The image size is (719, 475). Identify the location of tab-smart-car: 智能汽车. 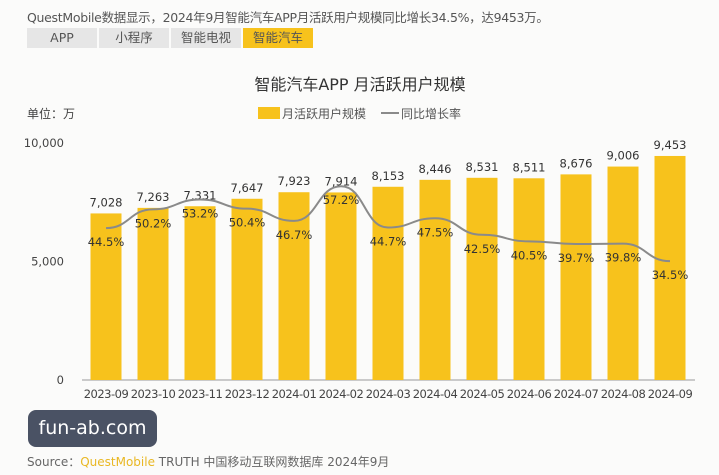
(278, 38).